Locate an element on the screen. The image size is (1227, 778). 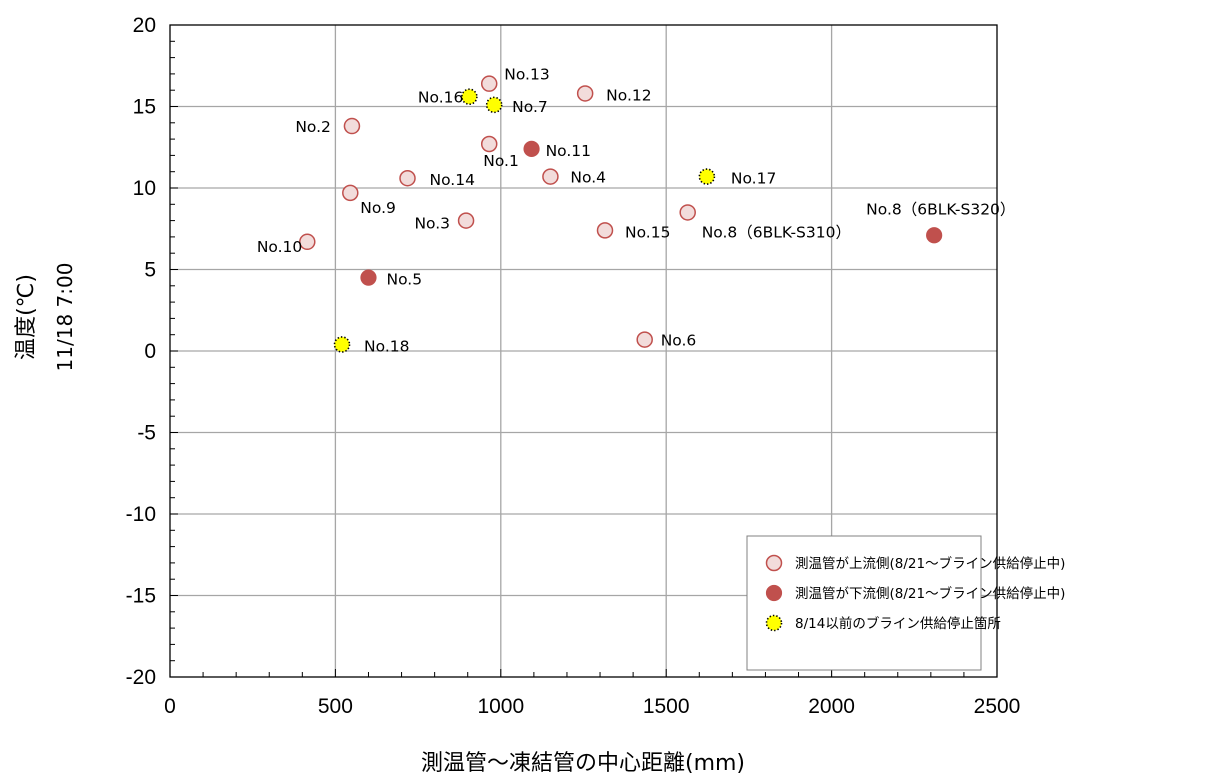
point-label: No.3 is located at coordinates (432, 224).